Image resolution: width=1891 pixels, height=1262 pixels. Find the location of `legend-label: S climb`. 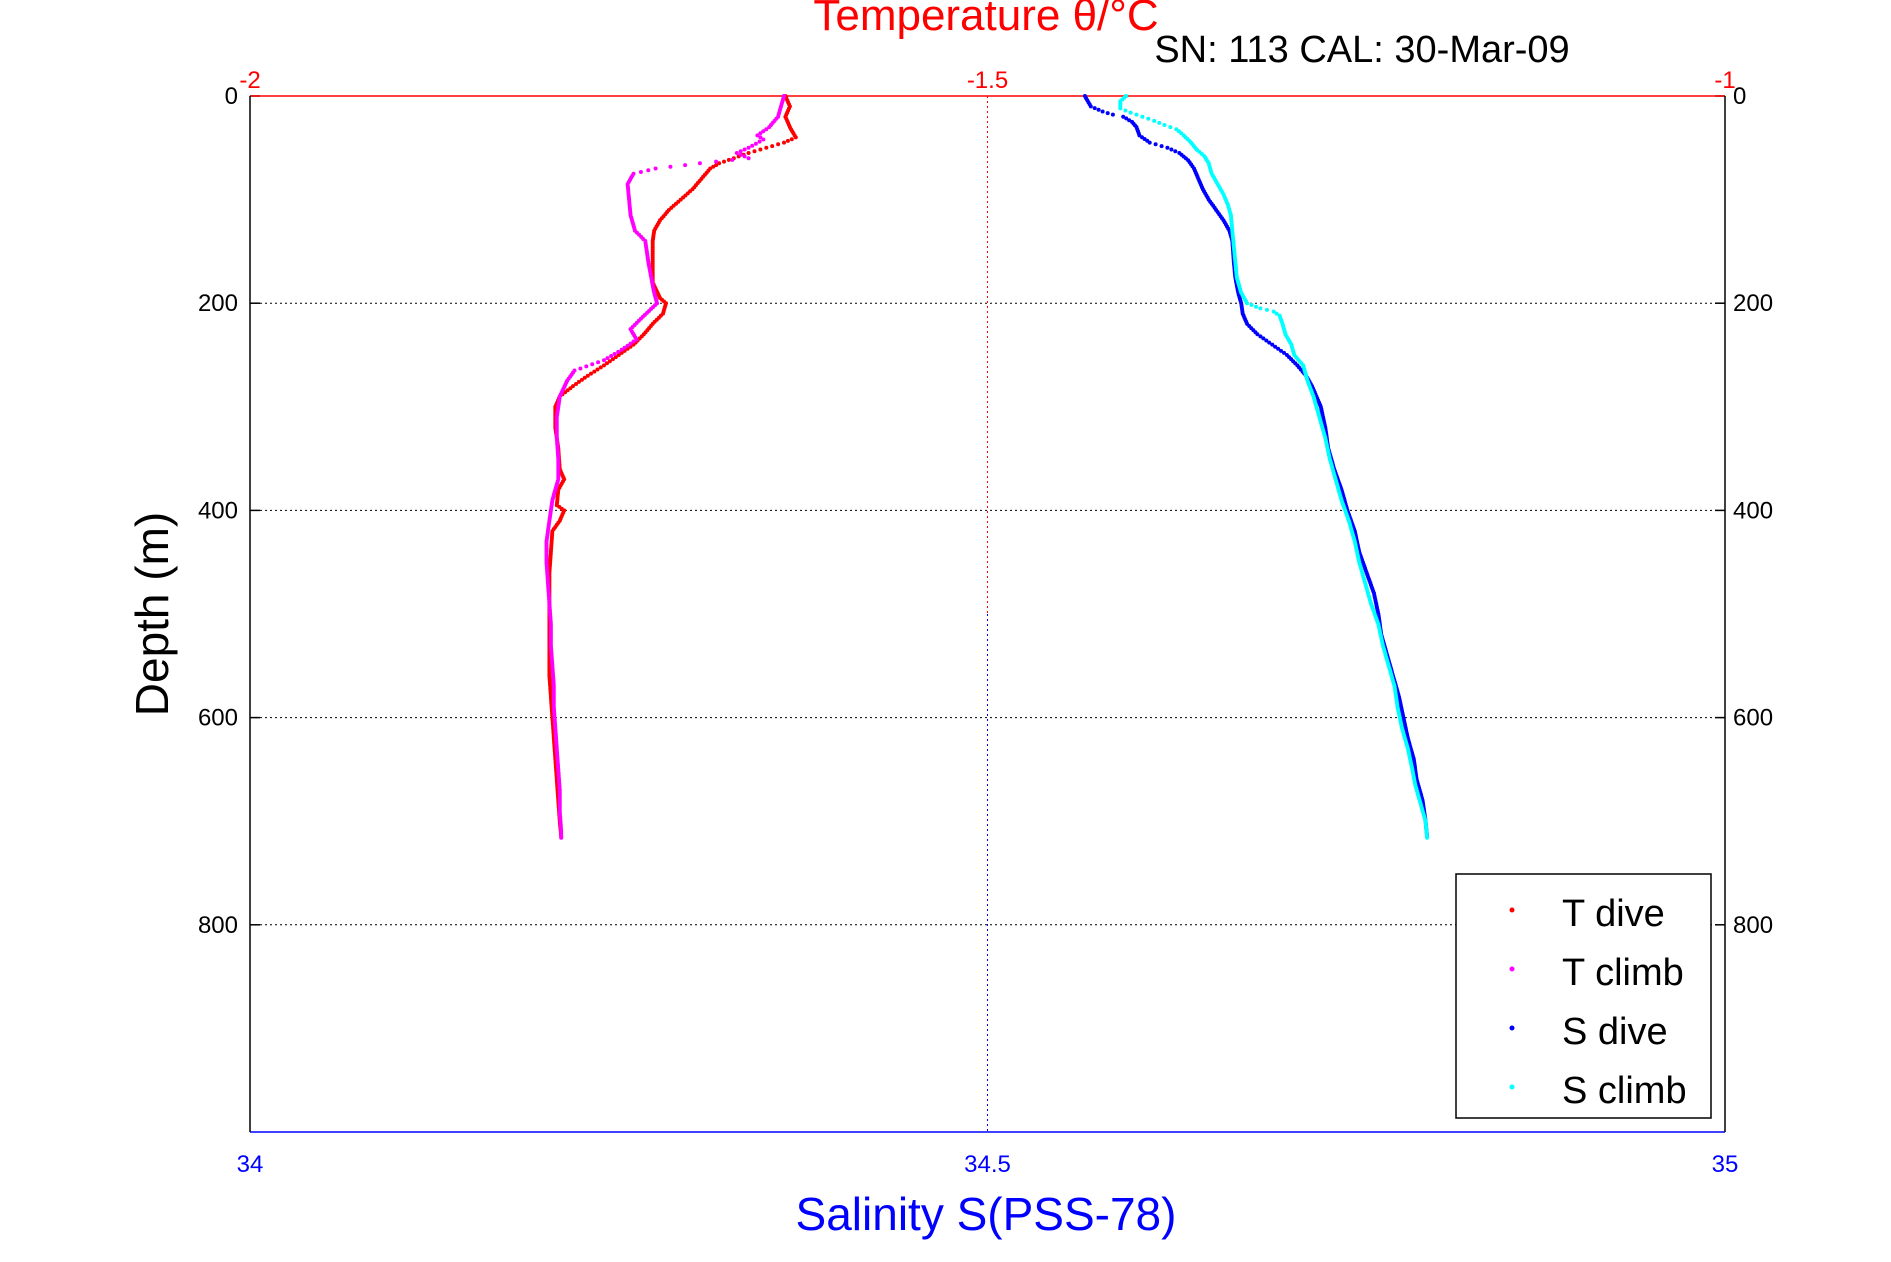

legend-label: S climb is located at coordinates (1624, 1091).